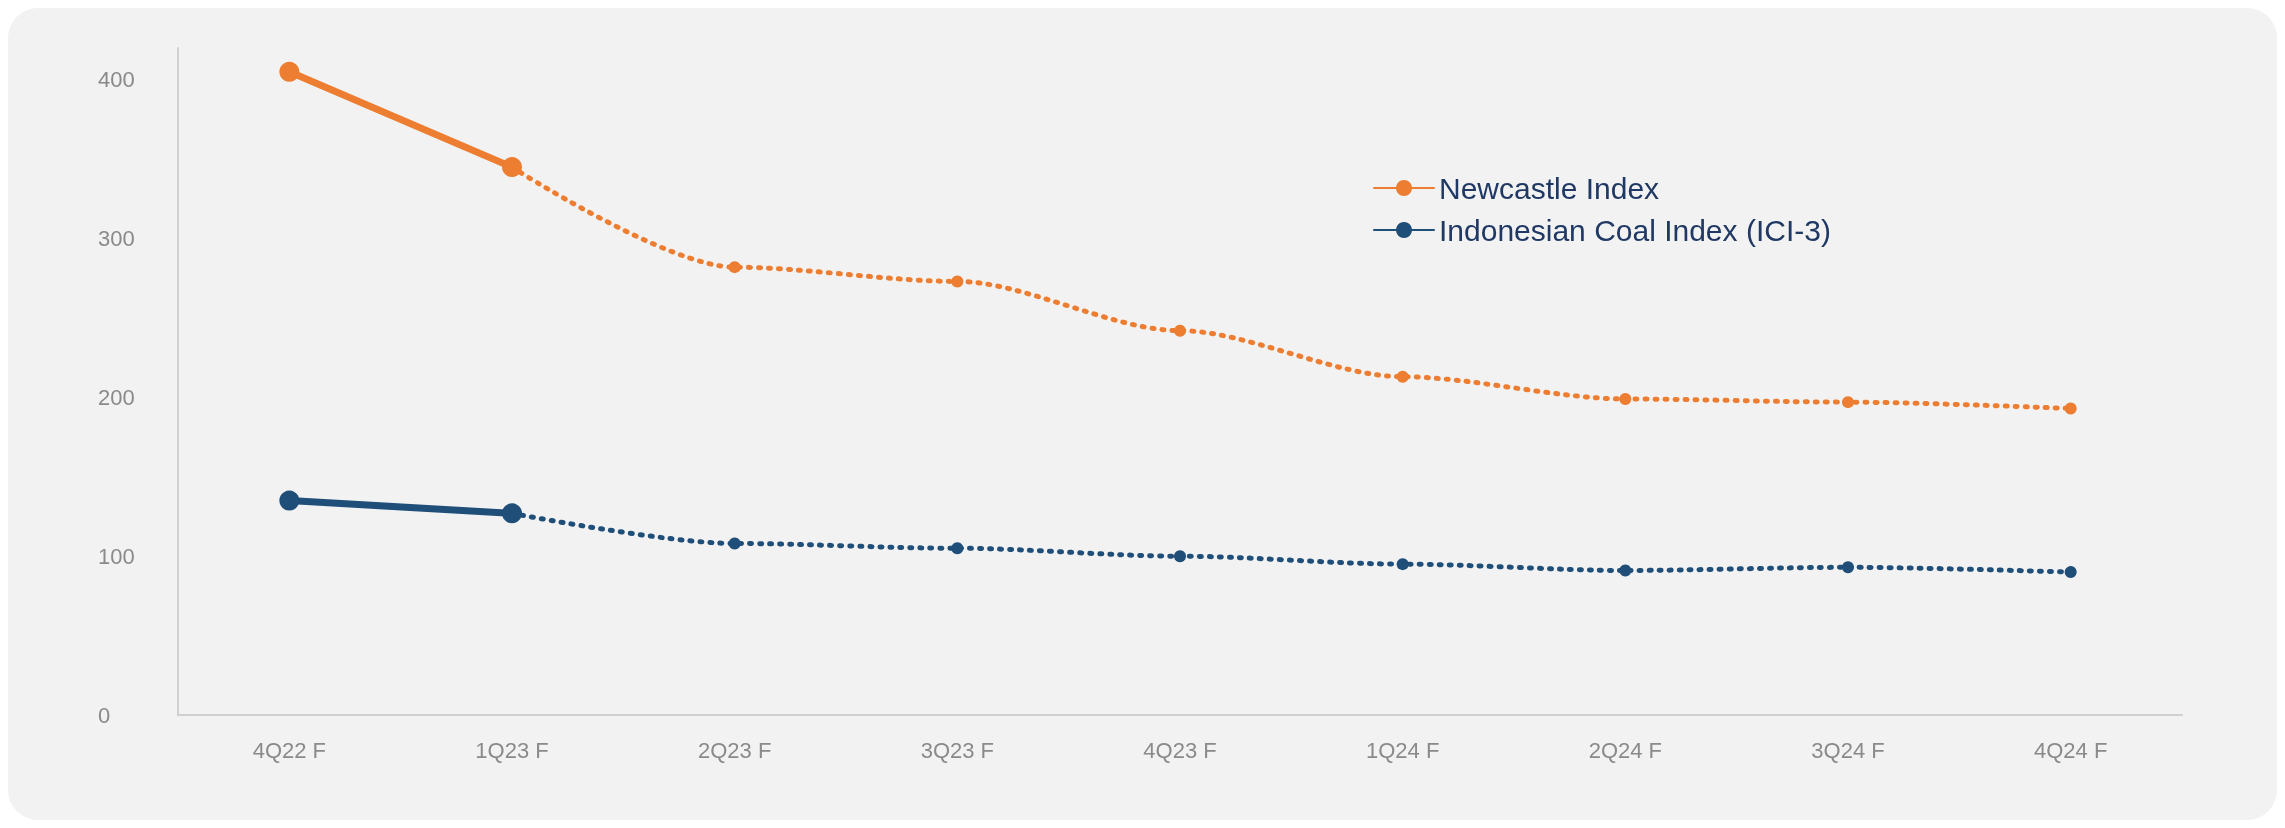 The image size is (2285, 828). I want to click on y-tick-label: 100, so click(116, 556).